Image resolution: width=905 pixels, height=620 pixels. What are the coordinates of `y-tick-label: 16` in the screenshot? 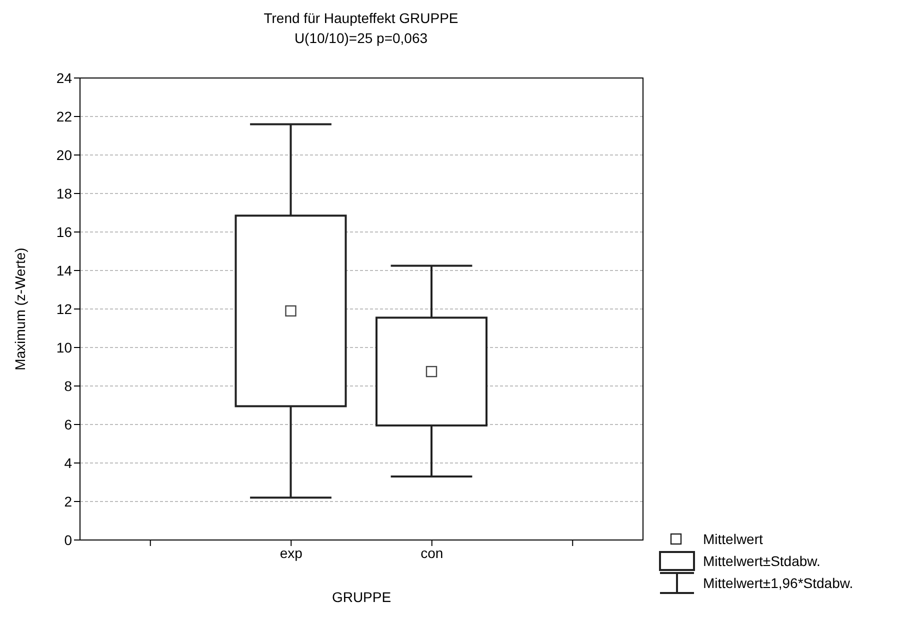 It's located at (64, 232).